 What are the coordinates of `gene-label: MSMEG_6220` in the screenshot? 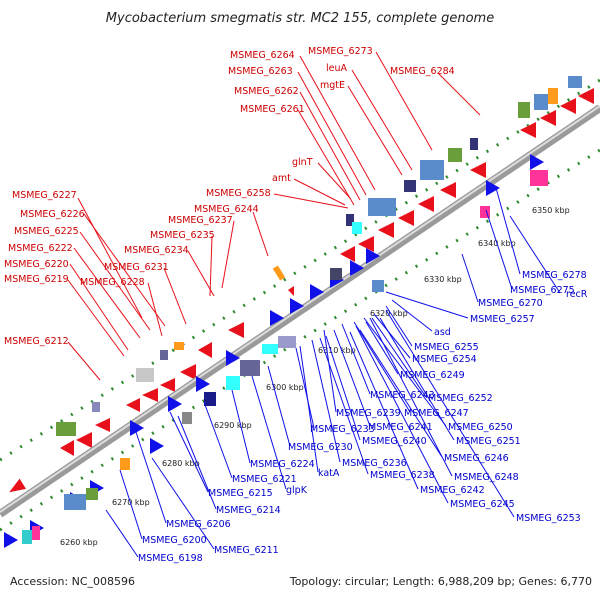 It's located at (36, 264).